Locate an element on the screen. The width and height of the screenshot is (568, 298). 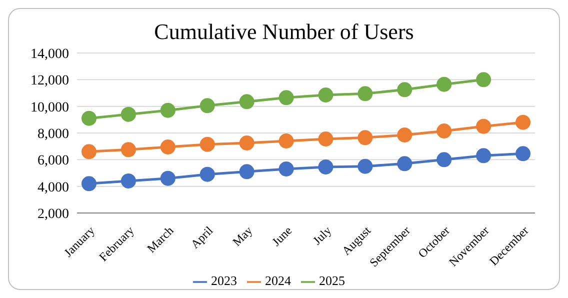
x-tick-label: July is located at coordinates (322, 235).